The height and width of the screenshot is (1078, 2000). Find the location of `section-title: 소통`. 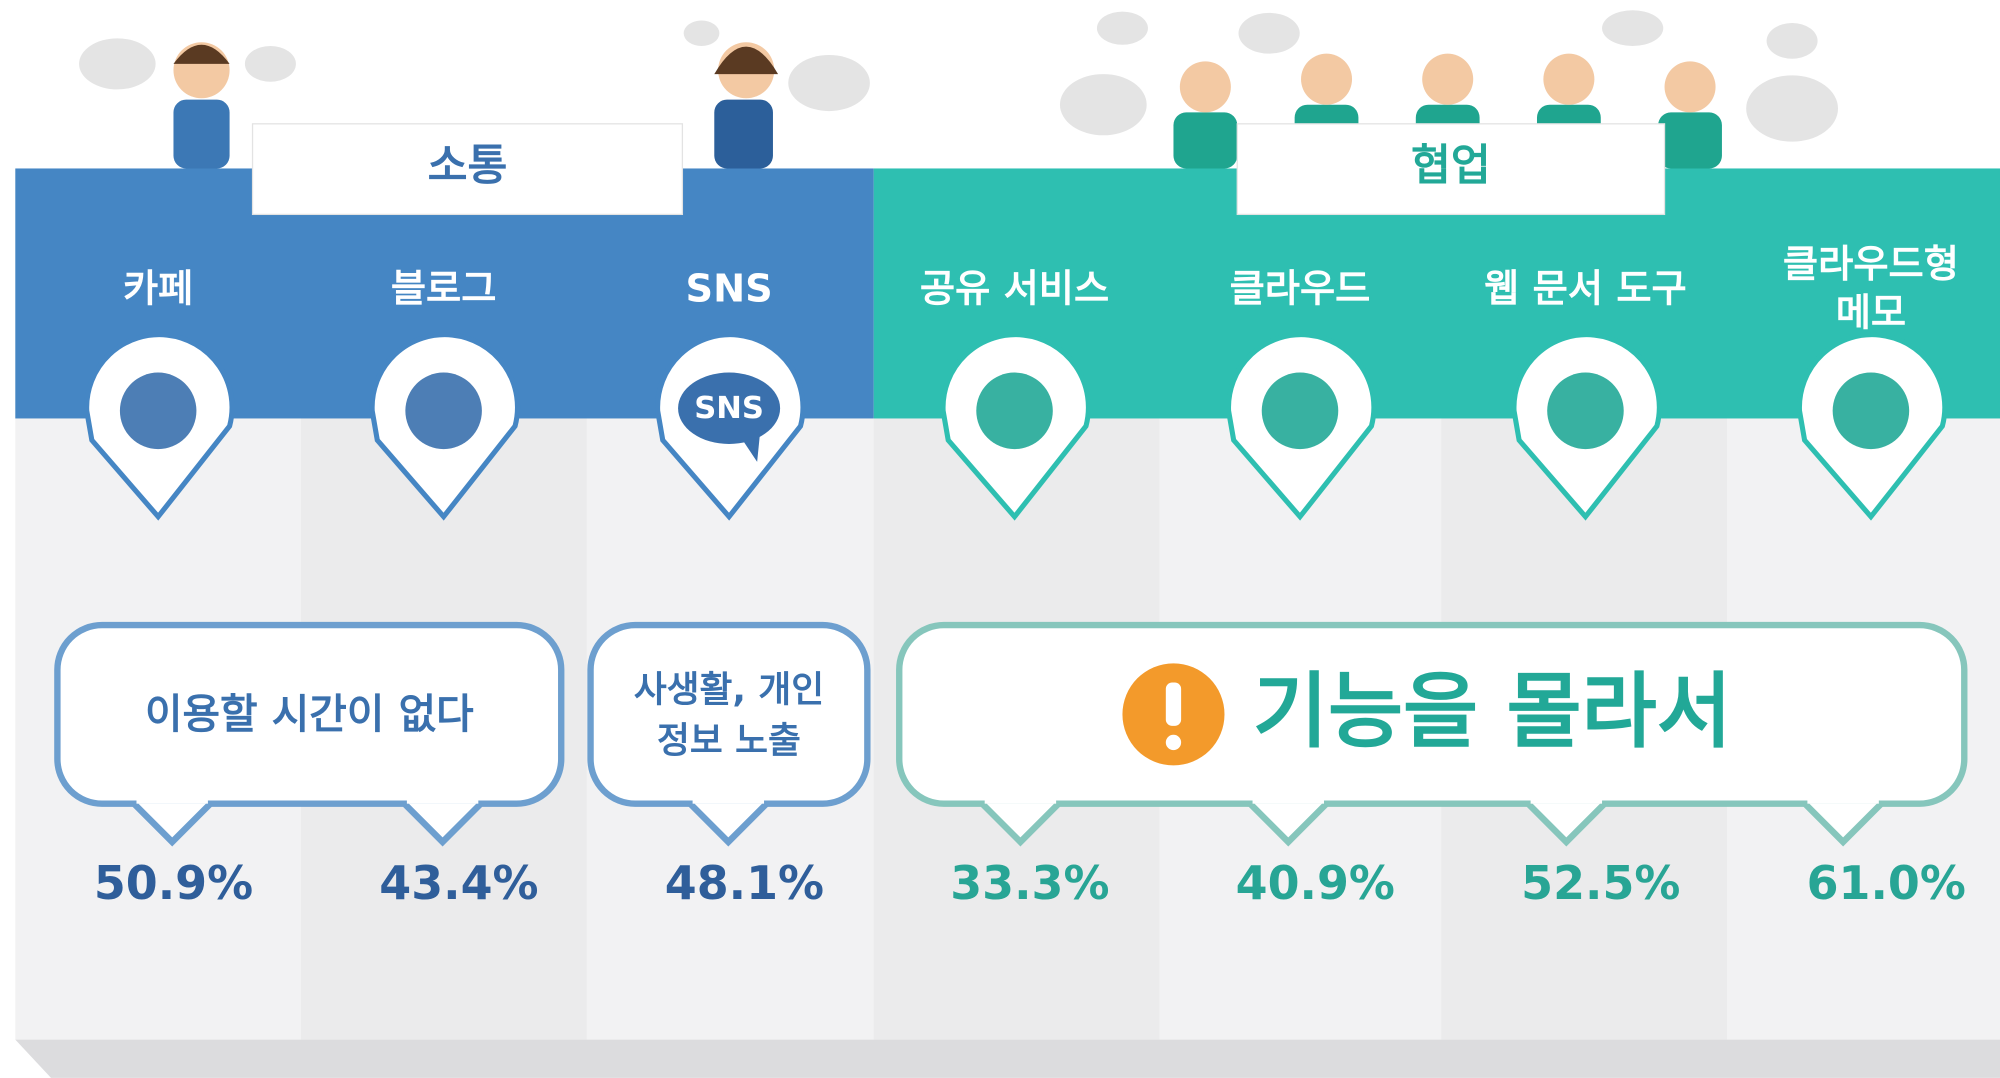

section-title: 소통 is located at coordinates (468, 166).